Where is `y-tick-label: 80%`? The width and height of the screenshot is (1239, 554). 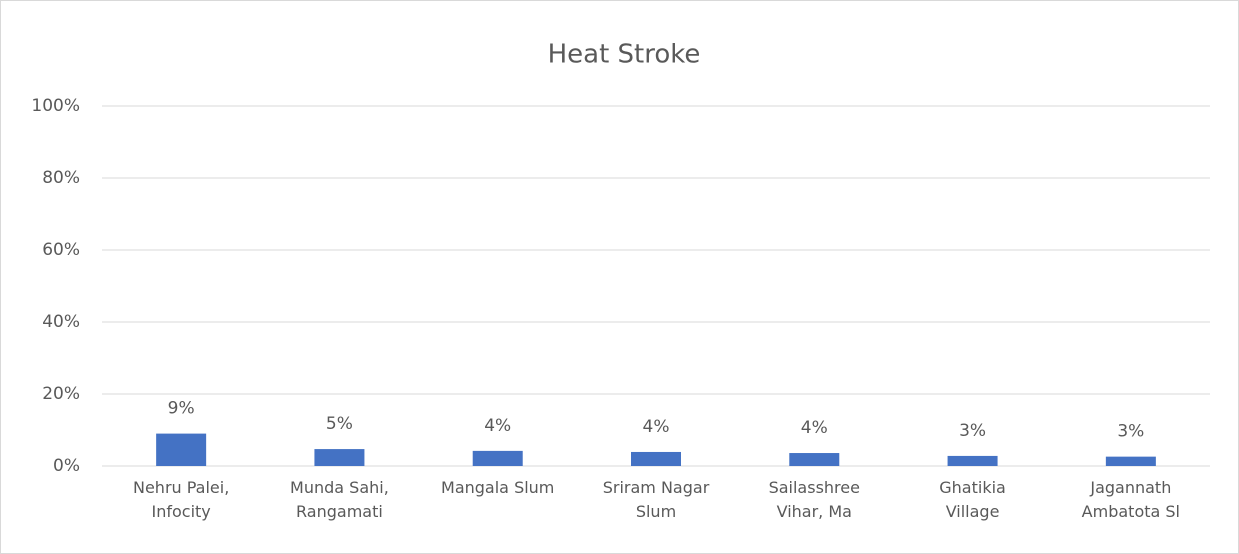 y-tick-label: 80% is located at coordinates (61, 178).